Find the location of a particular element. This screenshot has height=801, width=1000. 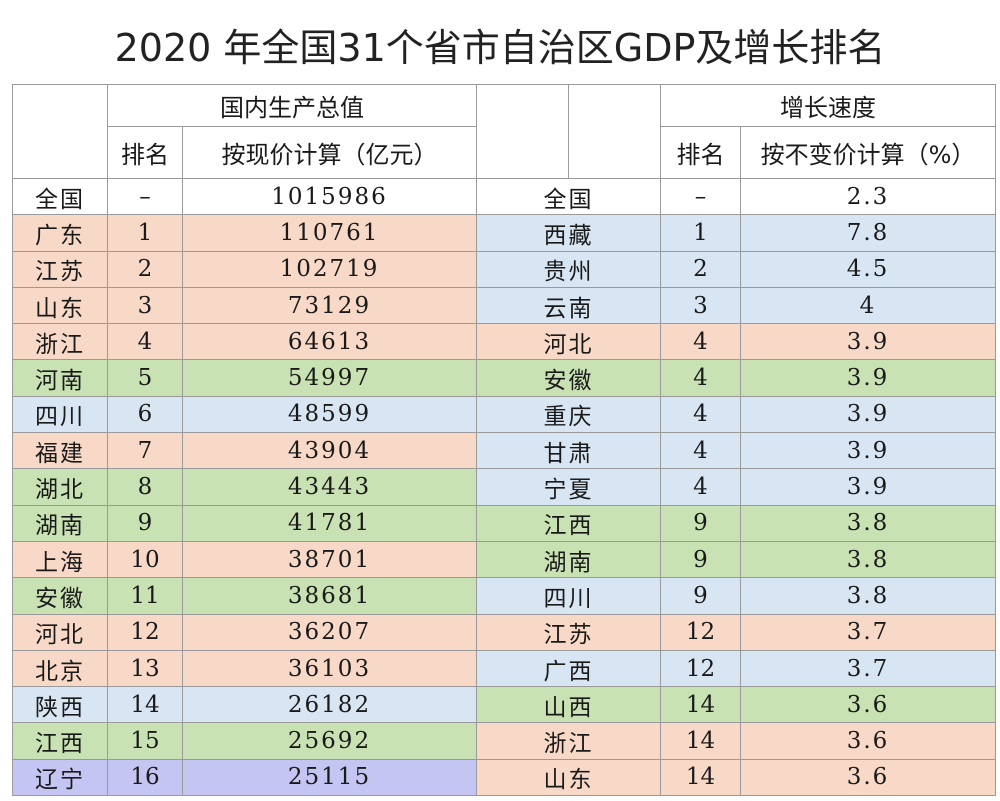

growth-value-header: 按不变价计算（%） is located at coordinates (868, 152).